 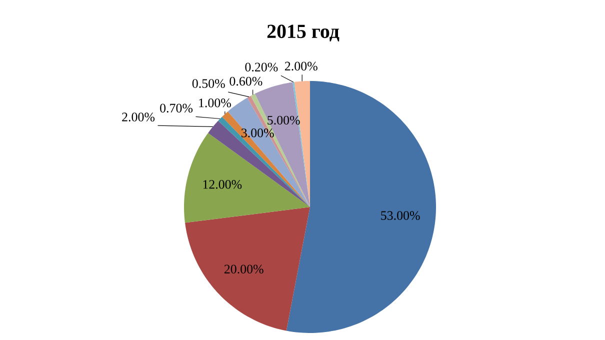 I want to click on data-label: 0.50%, so click(x=208, y=83).